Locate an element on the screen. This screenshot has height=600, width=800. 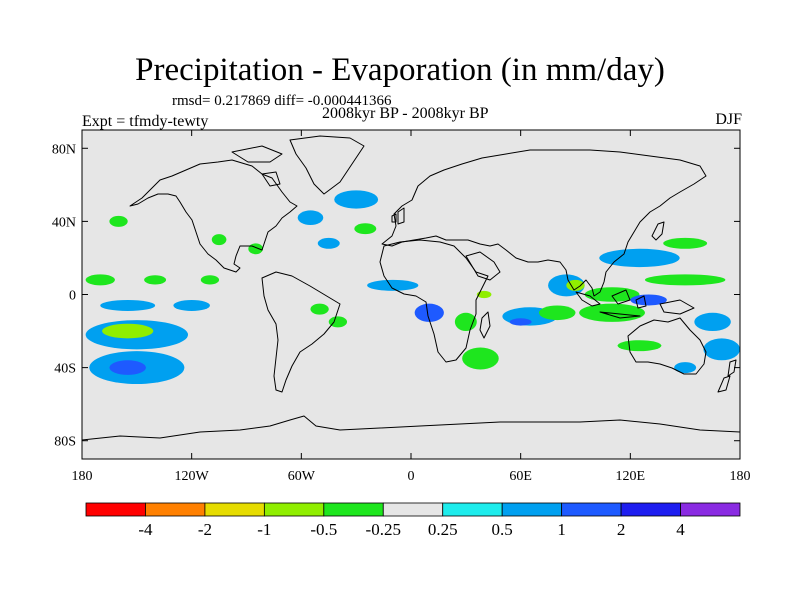
y-tick-label: 80N is located at coordinates (64, 149).